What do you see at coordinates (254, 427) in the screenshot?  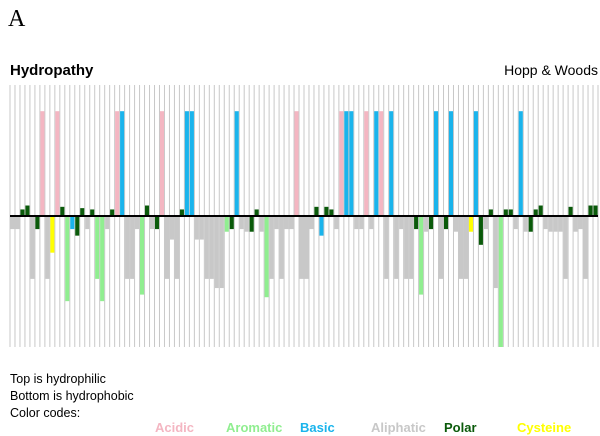 I see `legend-aromatic: Aromatic` at bounding box center [254, 427].